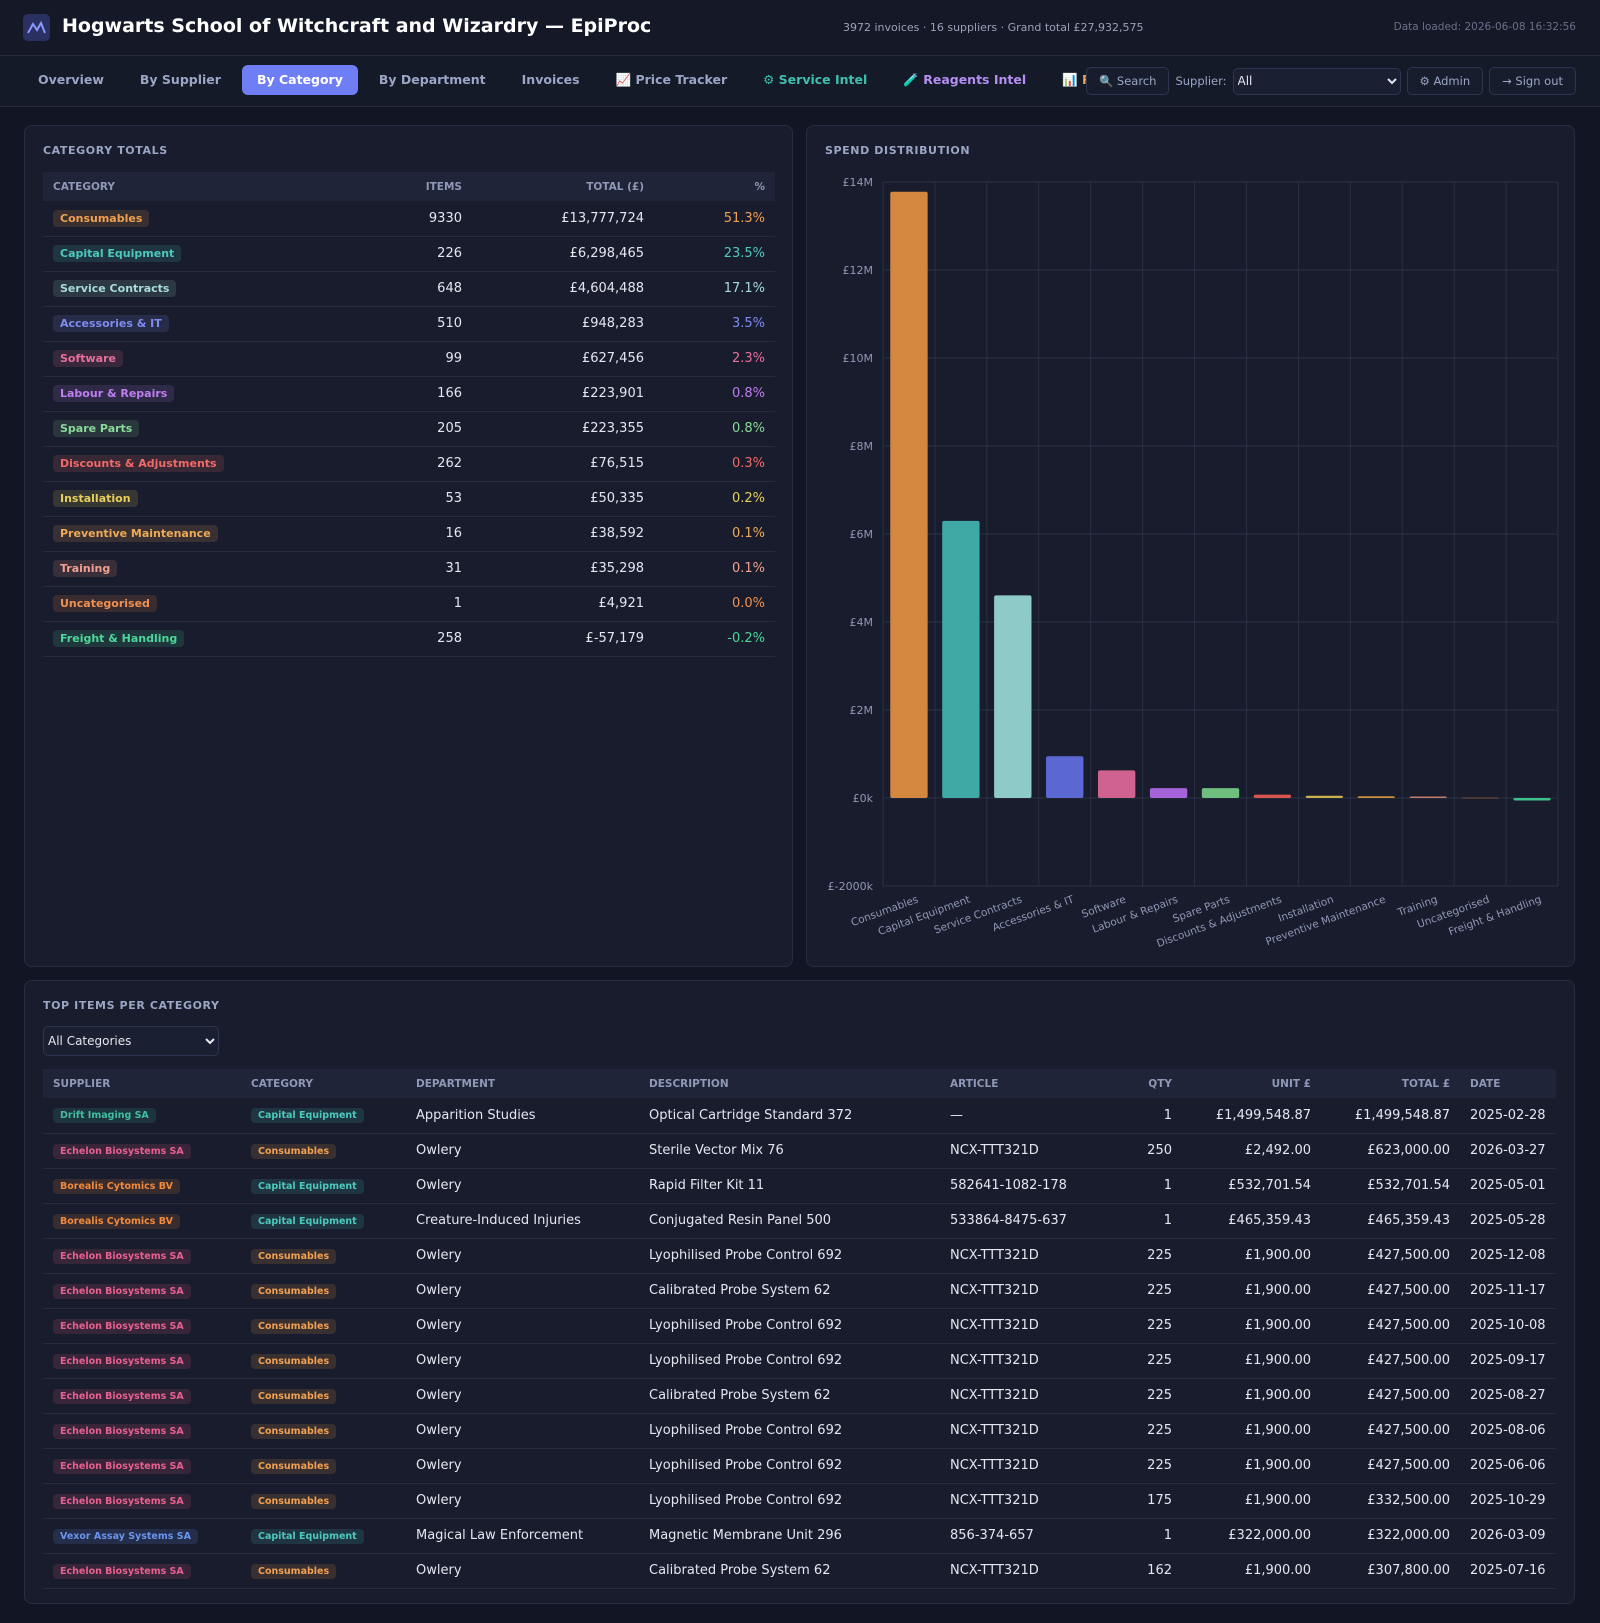 The width and height of the screenshot is (1600, 1623). I want to click on nav-tab: 🧪 Reagents Intel, so click(965, 79).